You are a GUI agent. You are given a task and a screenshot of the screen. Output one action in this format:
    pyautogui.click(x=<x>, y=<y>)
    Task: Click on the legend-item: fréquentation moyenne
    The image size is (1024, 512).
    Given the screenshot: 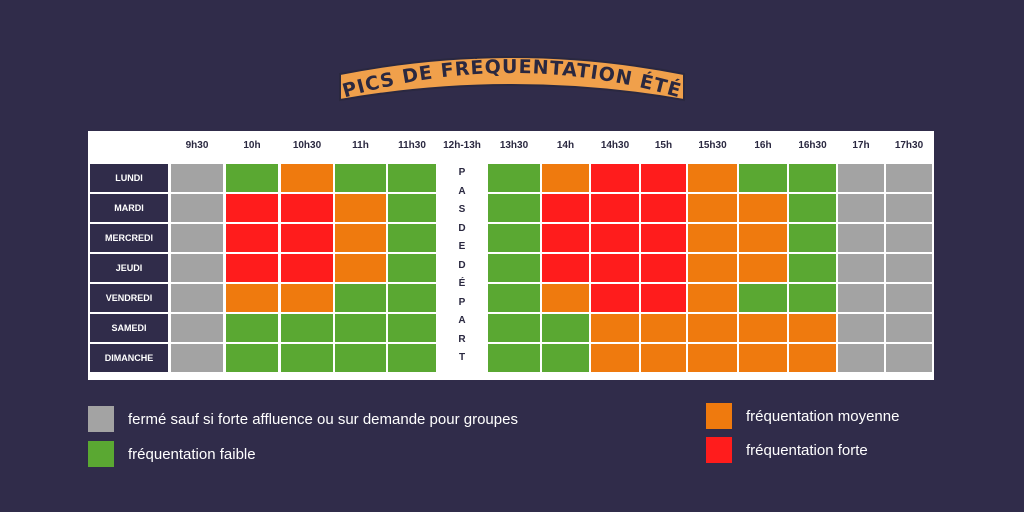 What is the action you would take?
    pyautogui.click(x=802, y=416)
    